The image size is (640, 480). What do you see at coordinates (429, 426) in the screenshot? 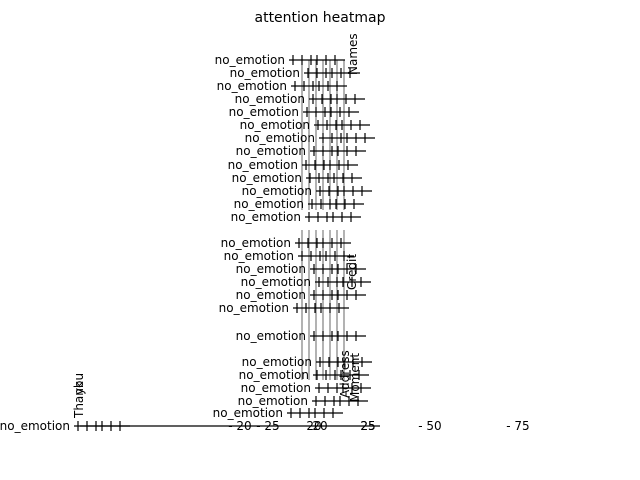
I see `x-tick-label: - 50` at bounding box center [429, 426].